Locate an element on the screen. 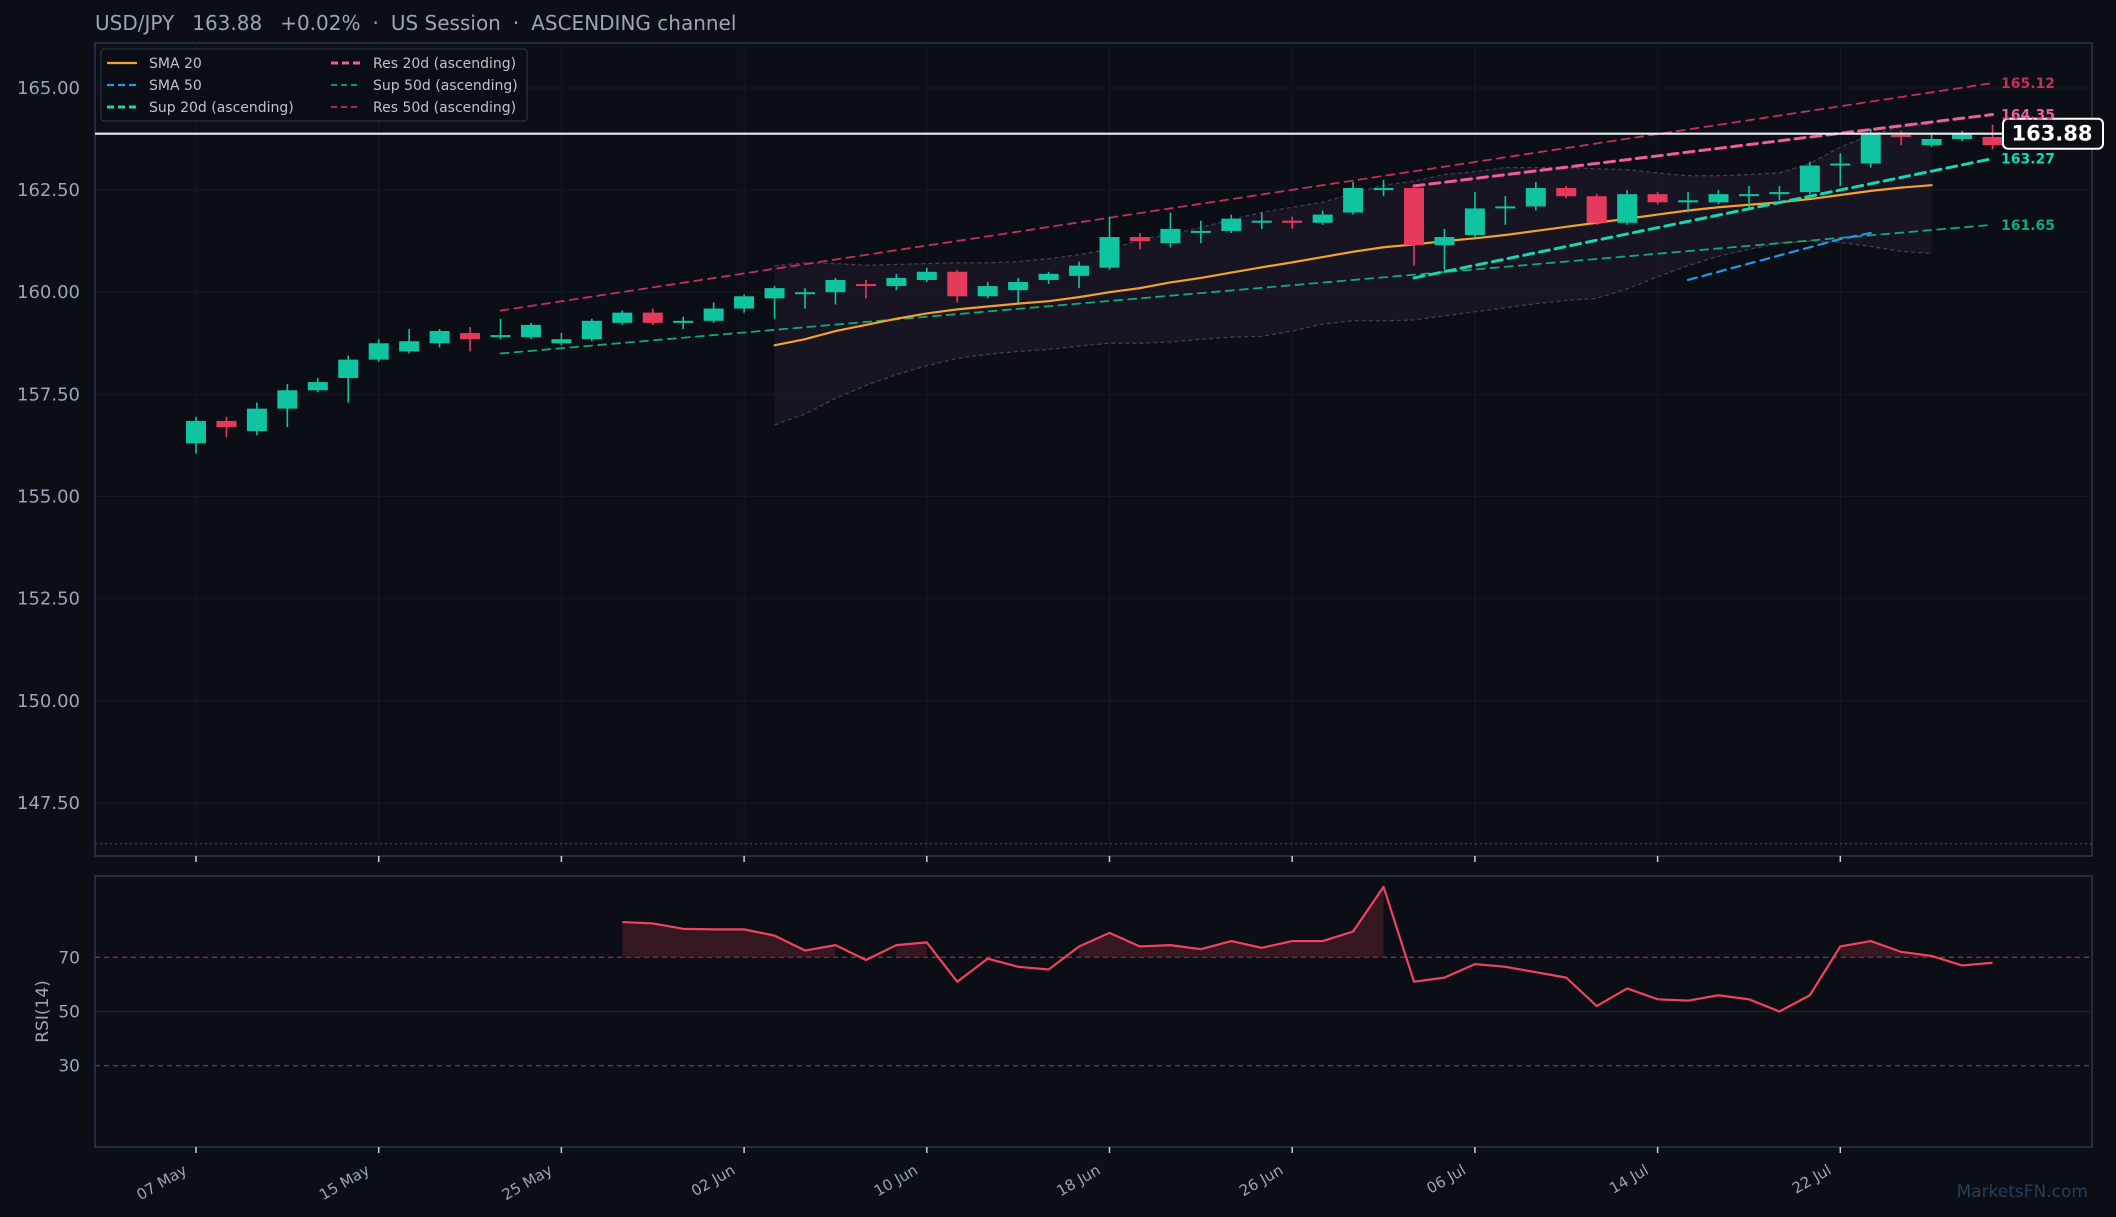 Image resolution: width=2116 pixels, height=1217 pixels. legend-label: Sup 20d (ascending) is located at coordinates (221, 108).